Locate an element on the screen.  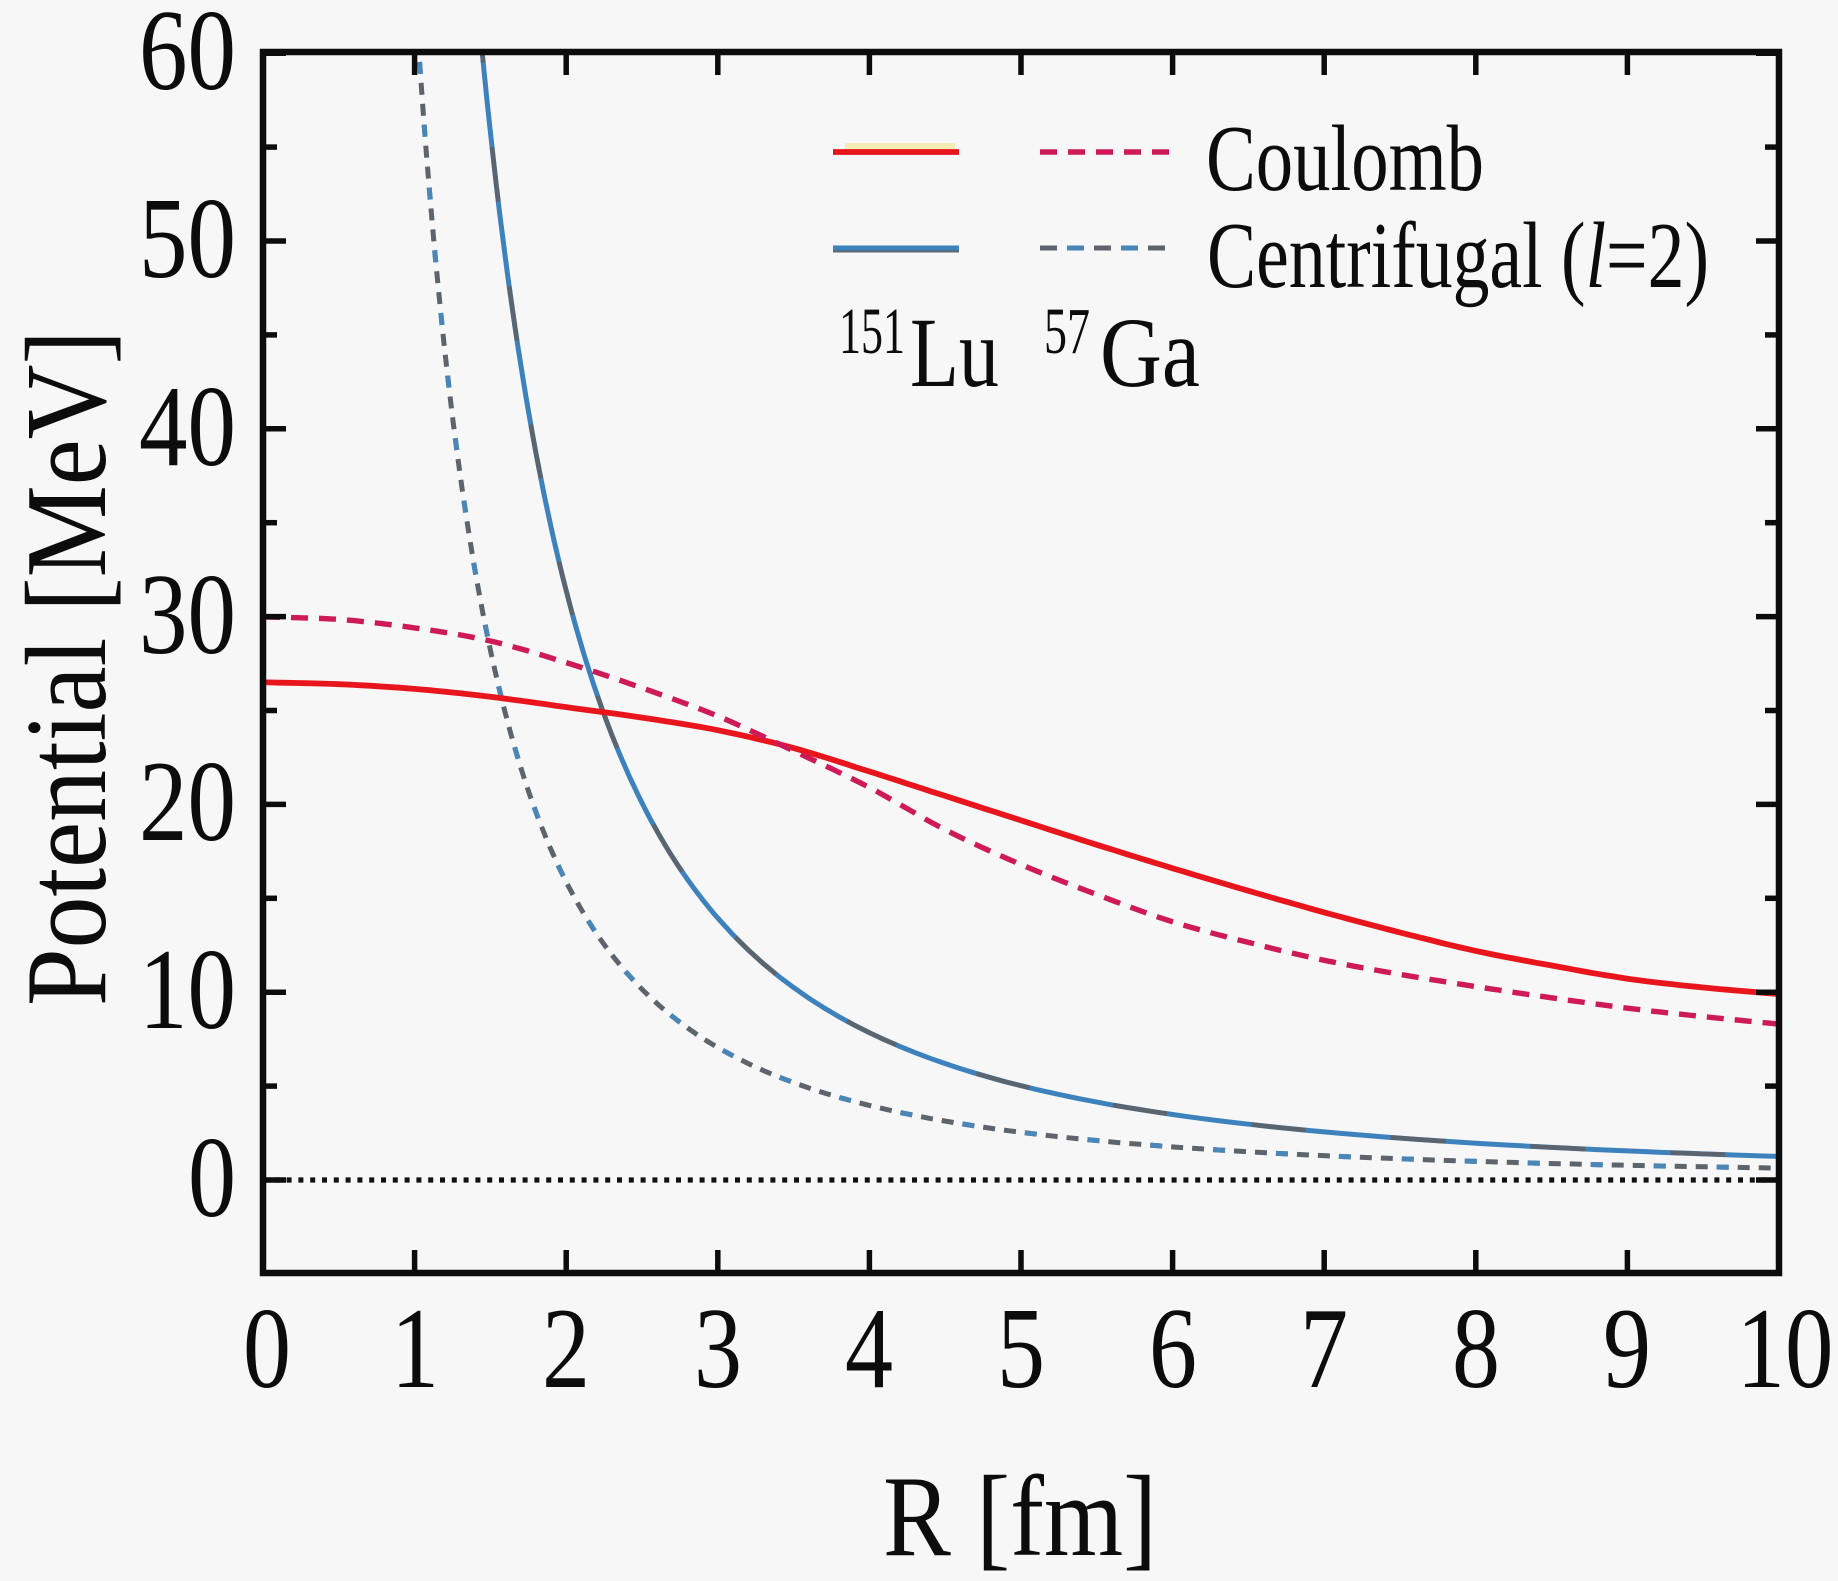
svg-text: 4 is located at coordinates (869, 1348).